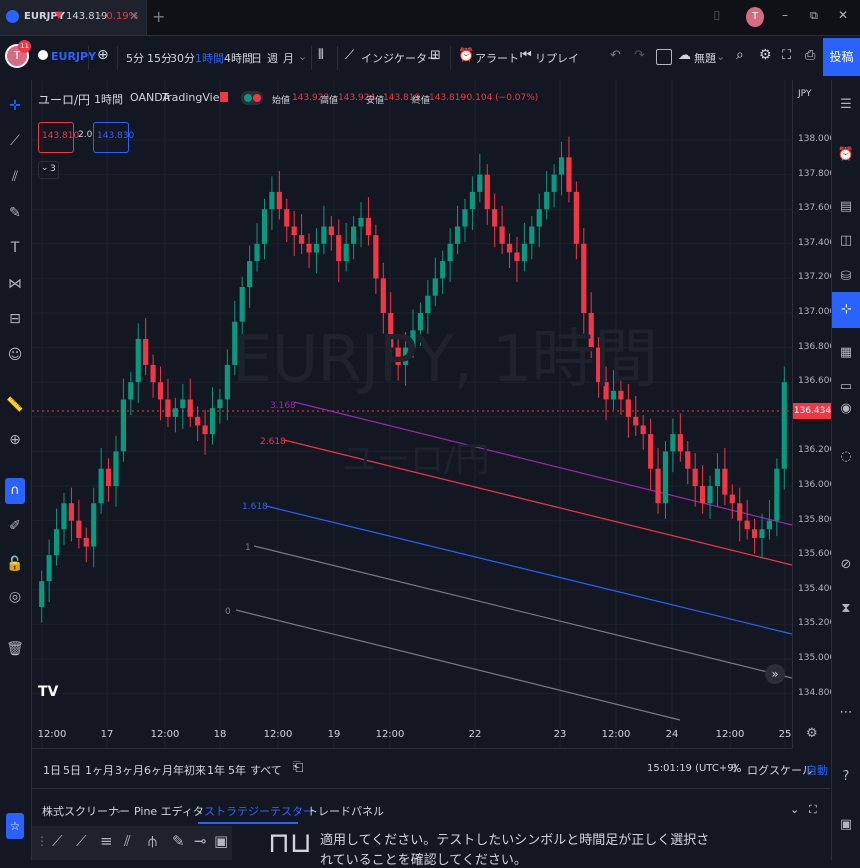  What do you see at coordinates (775, 674) in the screenshot?
I see `scroll-right-icon: »` at bounding box center [775, 674].